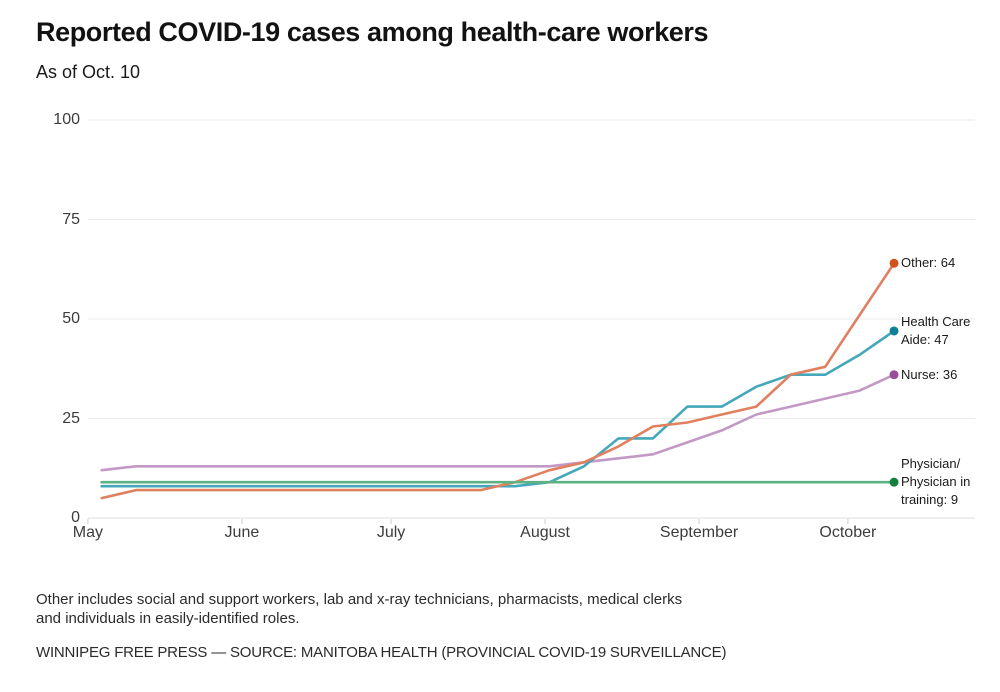 The height and width of the screenshot is (692, 1000). I want to click on series-end-label: Physician/Physician in training: 9, so click(935, 482).